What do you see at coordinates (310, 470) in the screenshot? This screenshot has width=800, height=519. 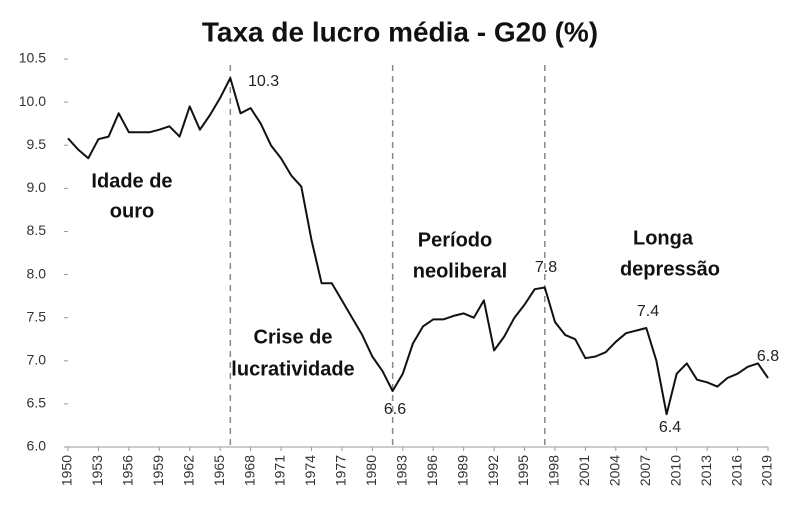 I see `x-tick-label: 1974` at bounding box center [310, 470].